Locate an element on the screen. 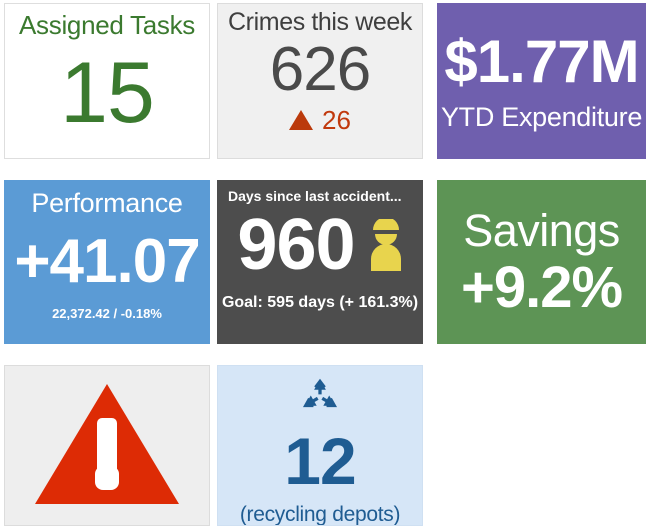 The image size is (650, 529). savings-value: +9.2% is located at coordinates (541, 287).